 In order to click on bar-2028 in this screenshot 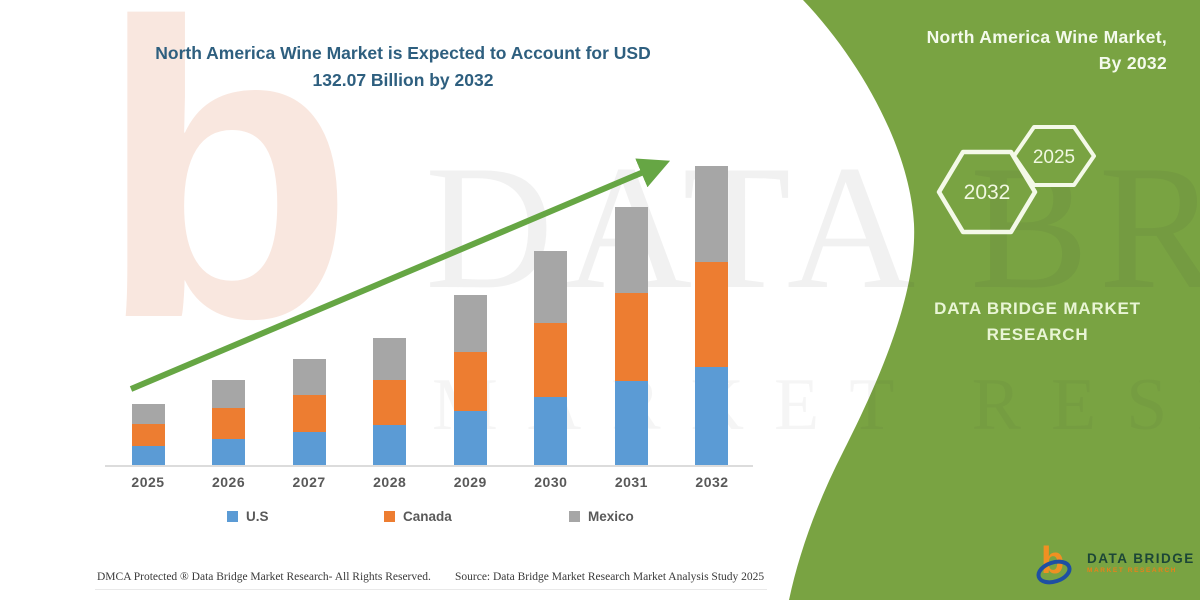, I will do `click(390, 401)`.